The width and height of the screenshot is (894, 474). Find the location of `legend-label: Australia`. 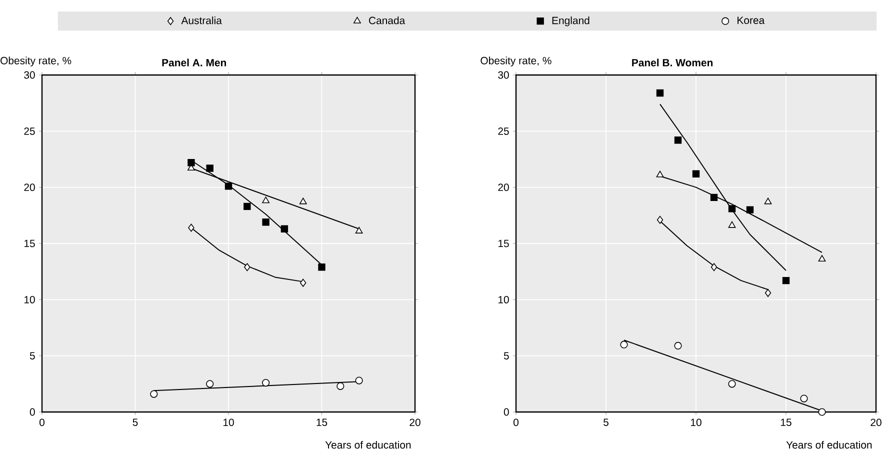

legend-label: Australia is located at coordinates (201, 20).